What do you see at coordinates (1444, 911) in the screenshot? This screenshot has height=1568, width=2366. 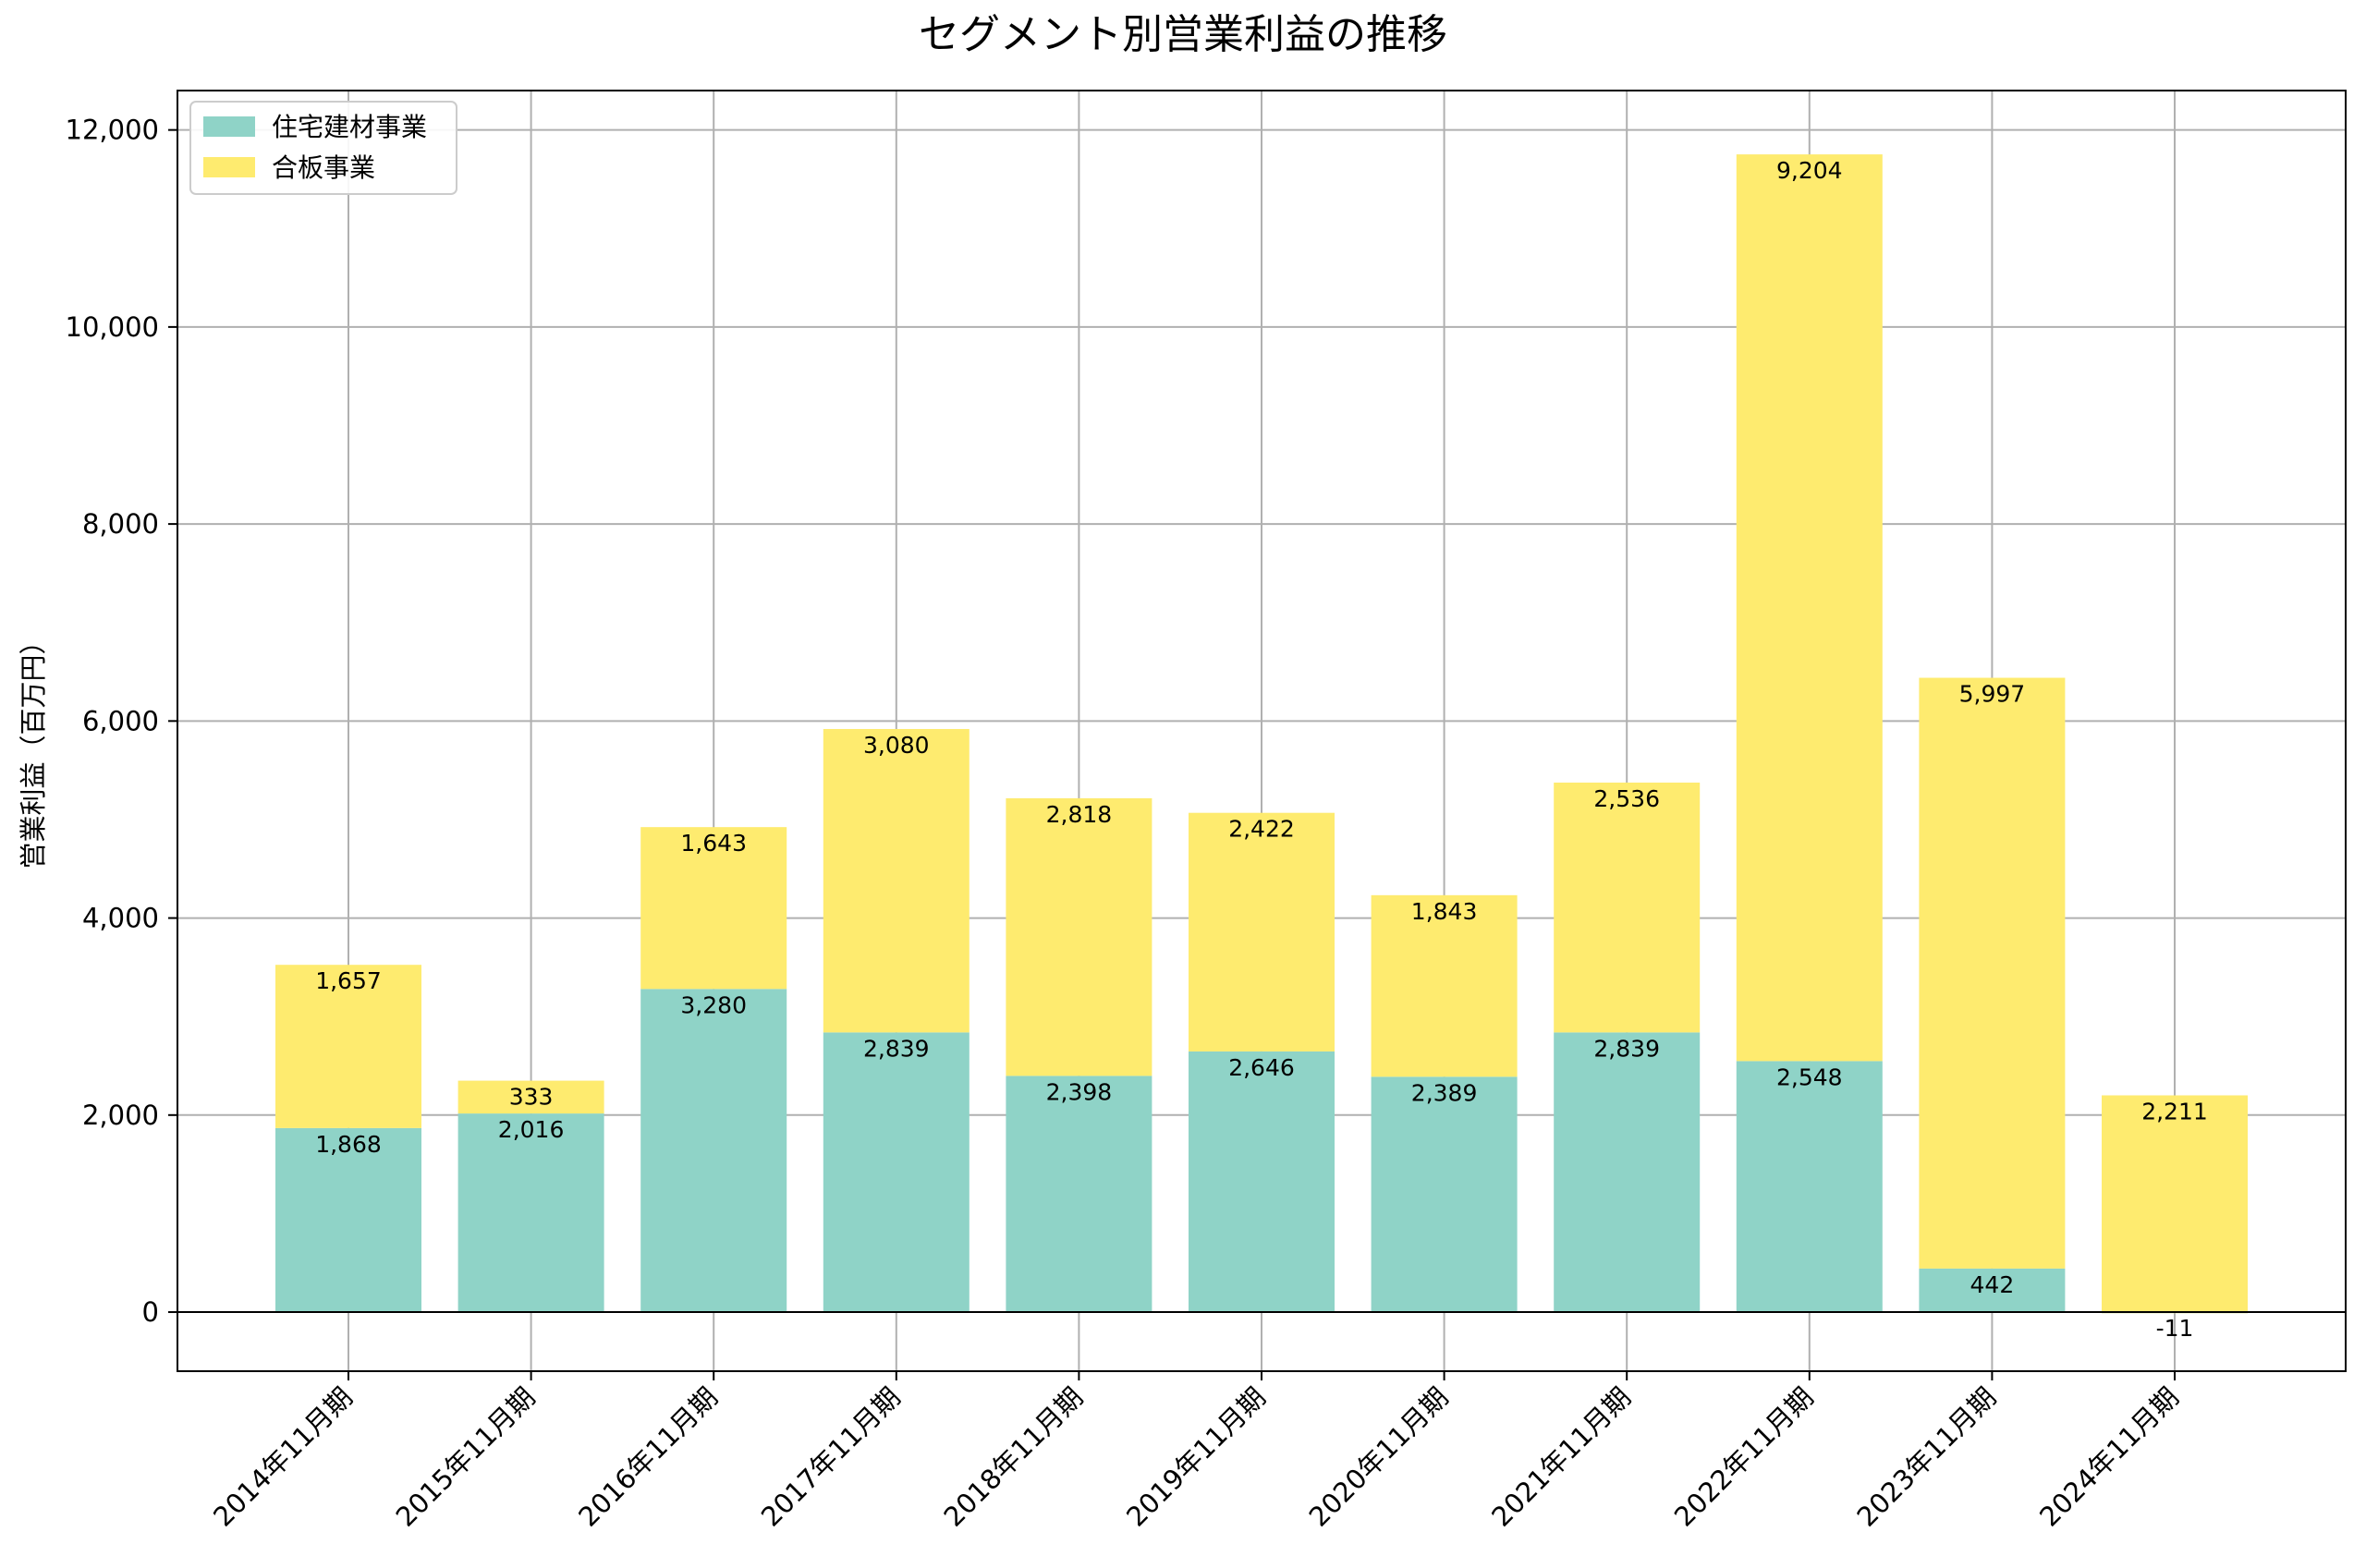 I see `bar-value-label: 1,843` at bounding box center [1444, 911].